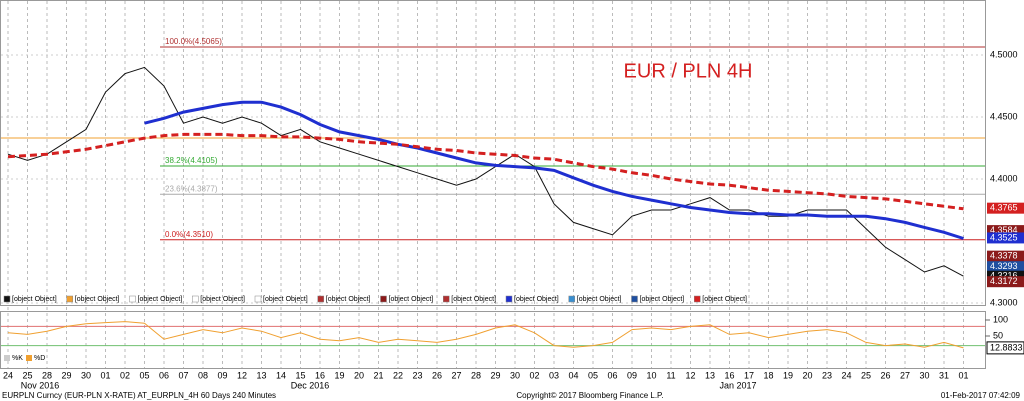  Describe the element at coordinates (437, 375) in the screenshot. I see `x-tick-label: 26` at that location.